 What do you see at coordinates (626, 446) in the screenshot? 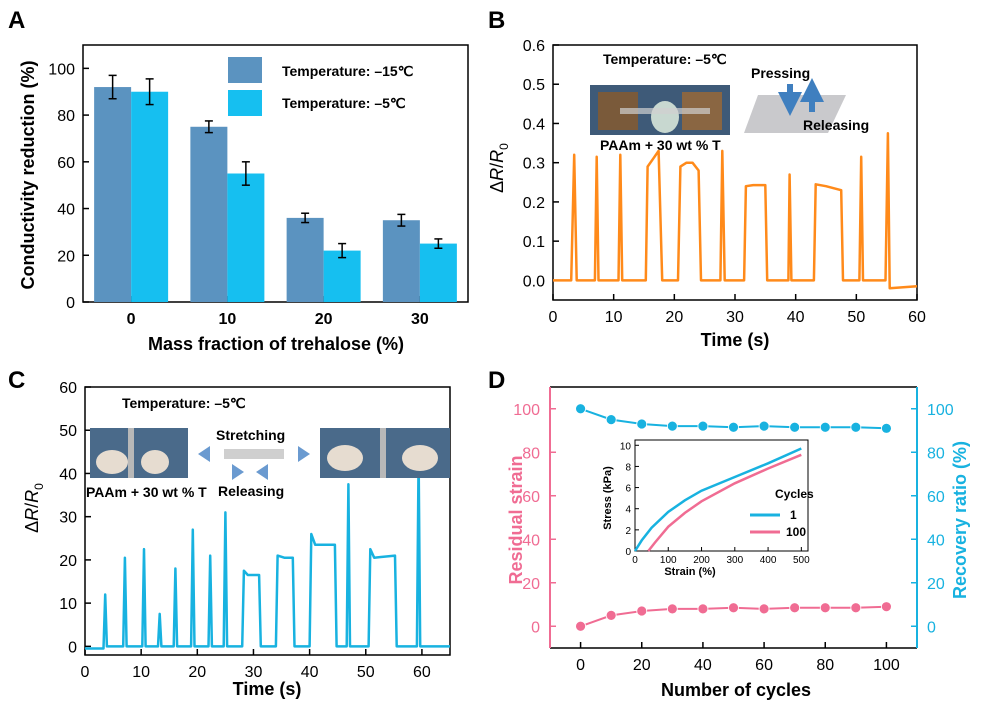
I see `inset-y-tick-label: 10` at bounding box center [626, 446].